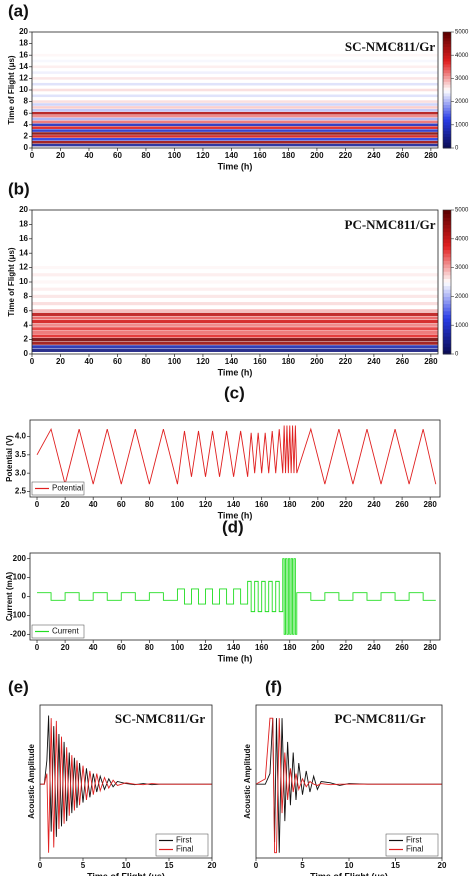 Image resolution: width=474 pixels, height=876 pixels. Describe the element at coordinates (185, 849) in the screenshot. I see `legend-label: Final` at that location.